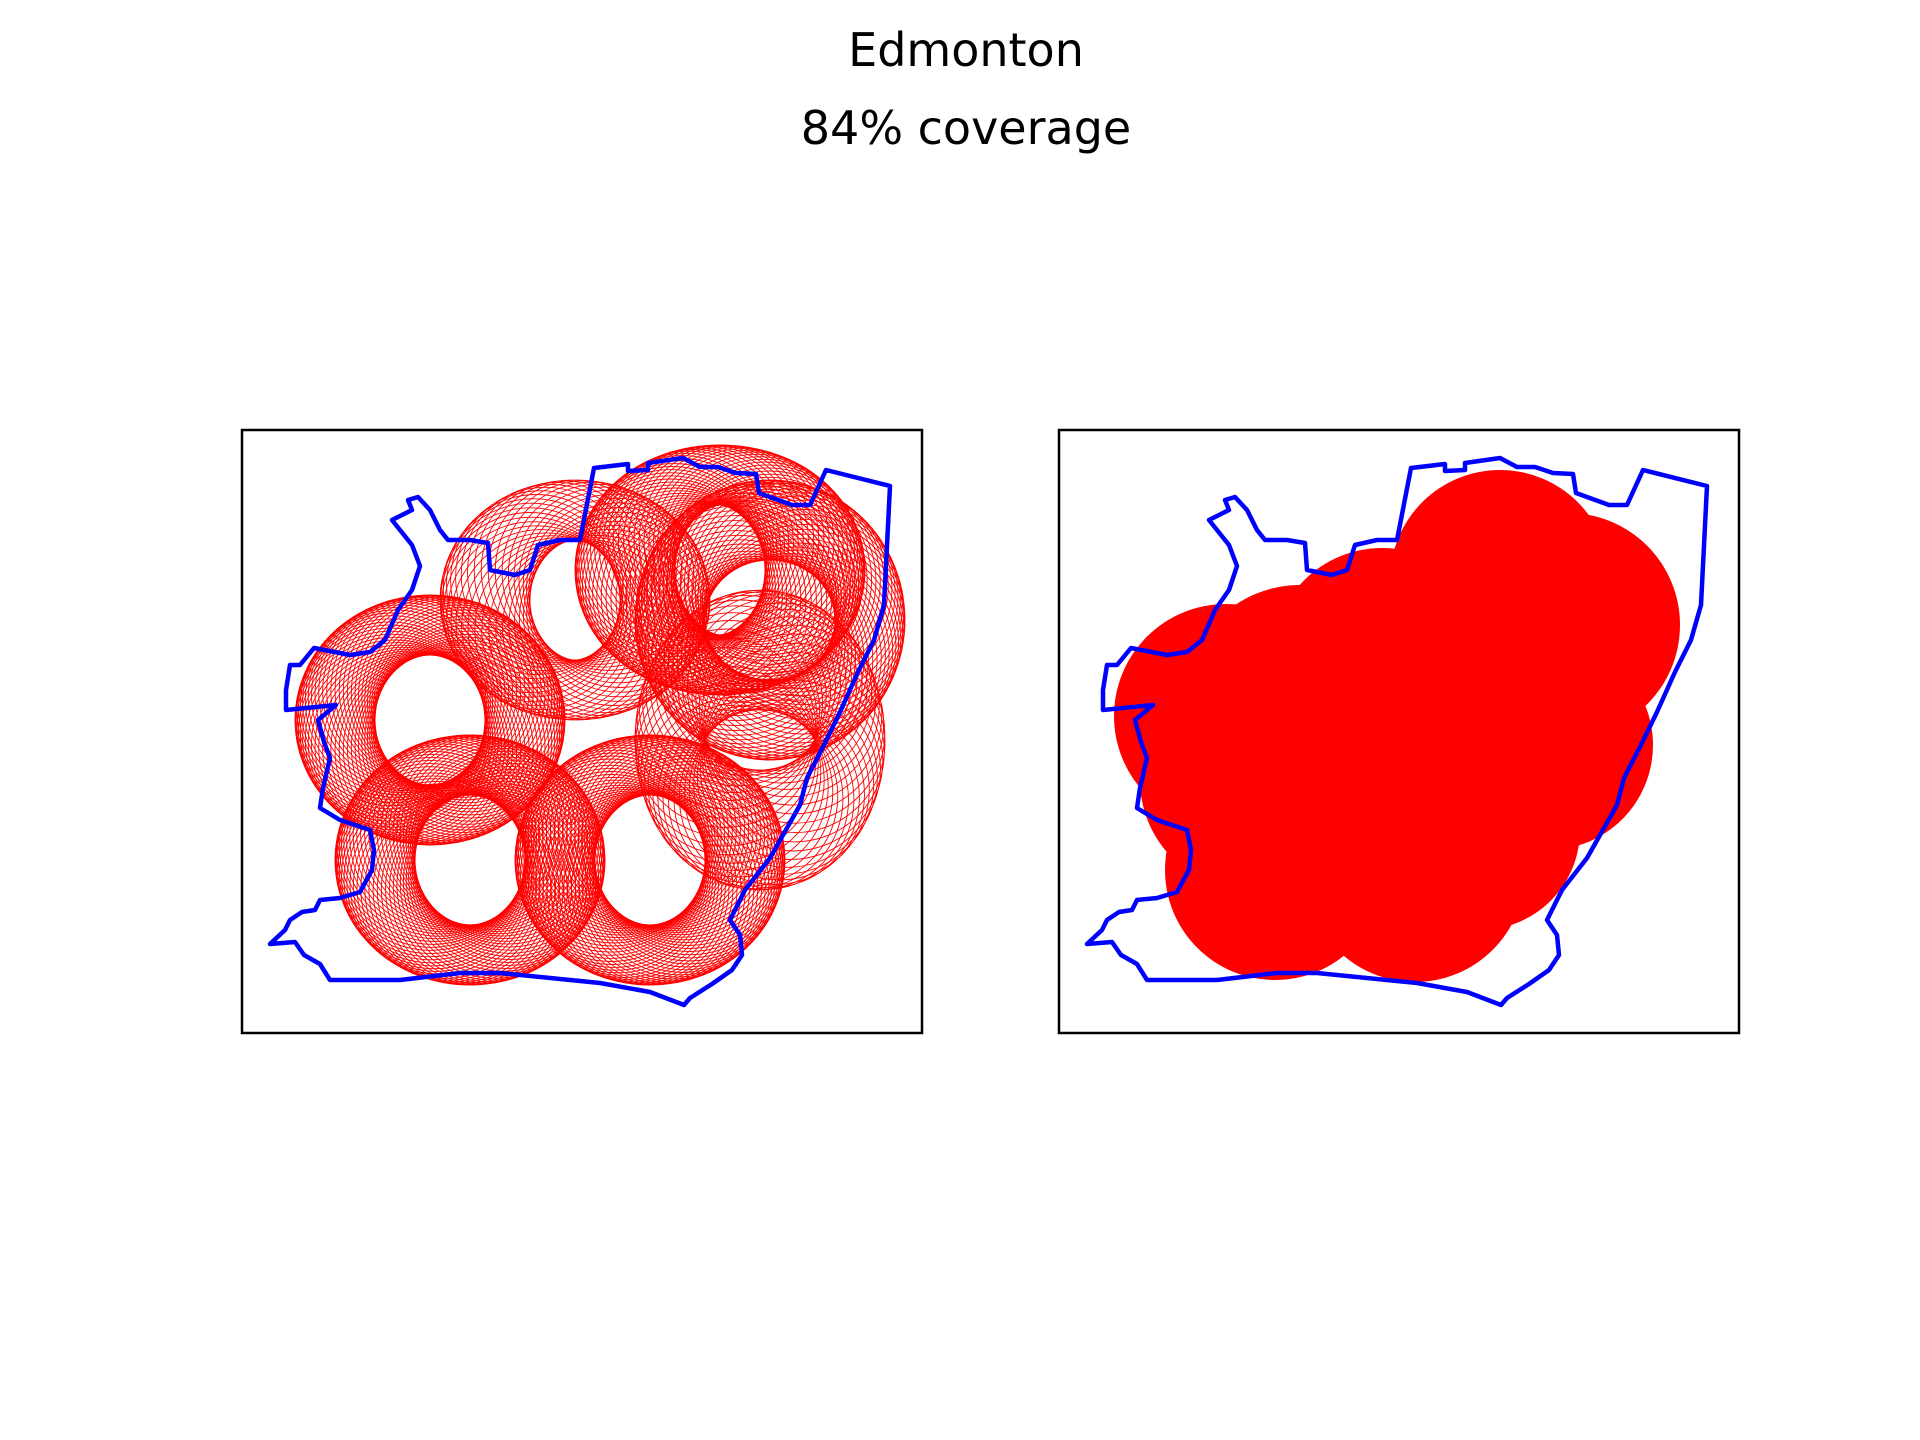 Image resolution: width=1920 pixels, height=1440 pixels. Describe the element at coordinates (1270, 820) in the screenshot. I see `coverage-blob` at that location.